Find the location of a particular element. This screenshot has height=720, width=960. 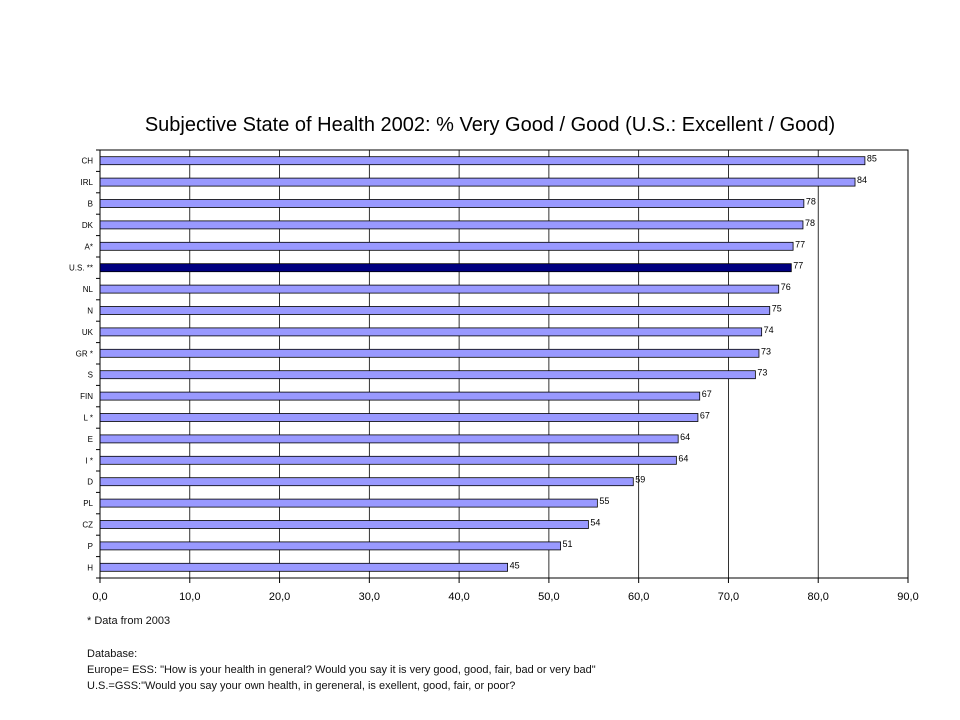

value-label: 59 is located at coordinates (640, 480).